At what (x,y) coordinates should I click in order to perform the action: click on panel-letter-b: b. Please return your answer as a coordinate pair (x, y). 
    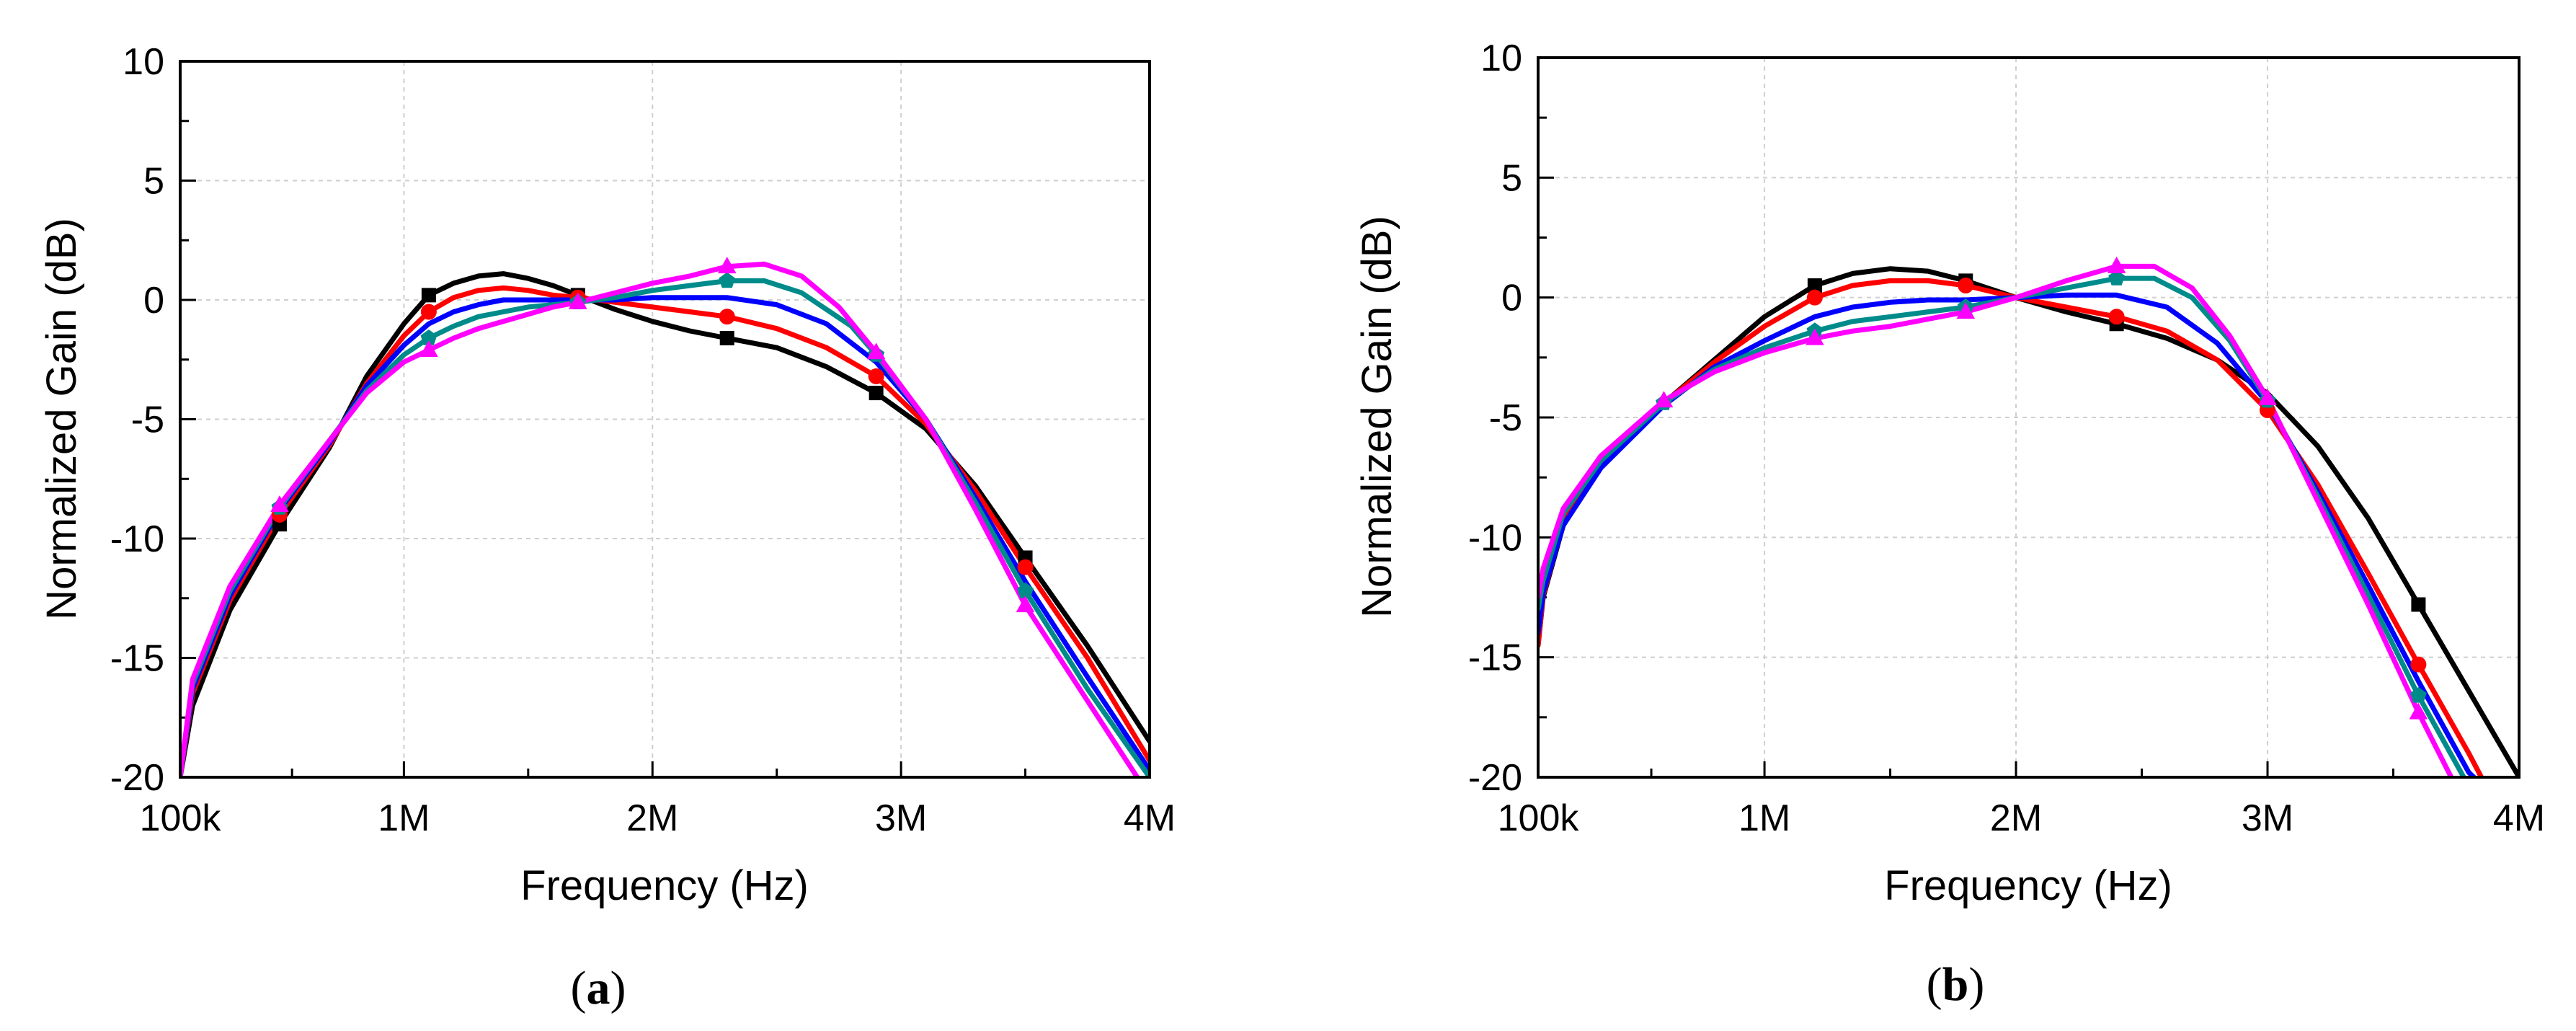
    Looking at the image, I should click on (1955, 984).